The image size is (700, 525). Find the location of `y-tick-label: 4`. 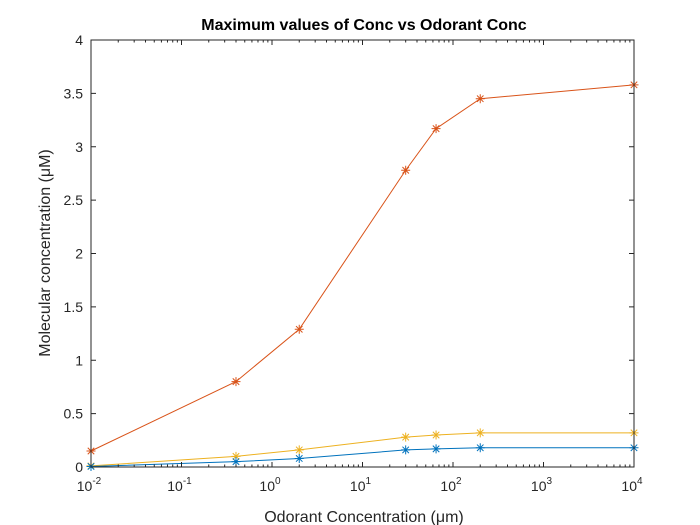

y-tick-label: 4 is located at coordinates (79, 40).